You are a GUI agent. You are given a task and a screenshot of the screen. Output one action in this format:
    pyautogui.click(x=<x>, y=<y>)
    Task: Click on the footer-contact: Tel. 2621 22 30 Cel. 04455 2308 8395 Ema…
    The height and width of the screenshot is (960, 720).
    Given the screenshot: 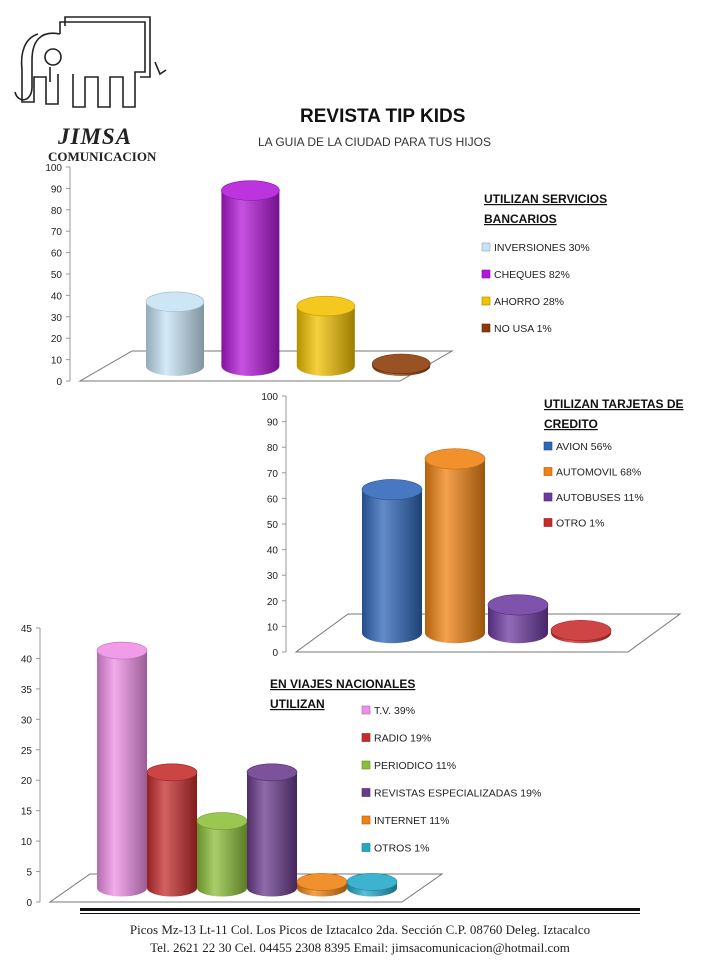 What is the action you would take?
    pyautogui.click(x=360, y=947)
    